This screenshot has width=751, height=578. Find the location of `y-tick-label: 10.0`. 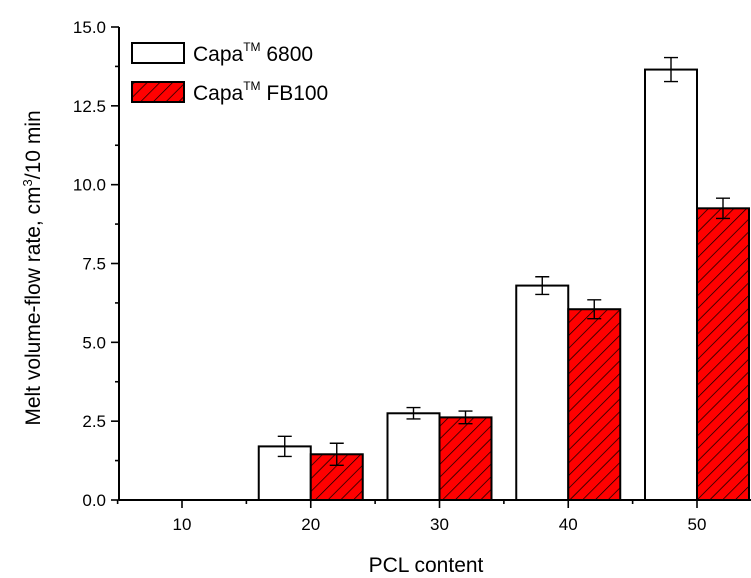

y-tick-label: 10.0 is located at coordinates (89, 185).